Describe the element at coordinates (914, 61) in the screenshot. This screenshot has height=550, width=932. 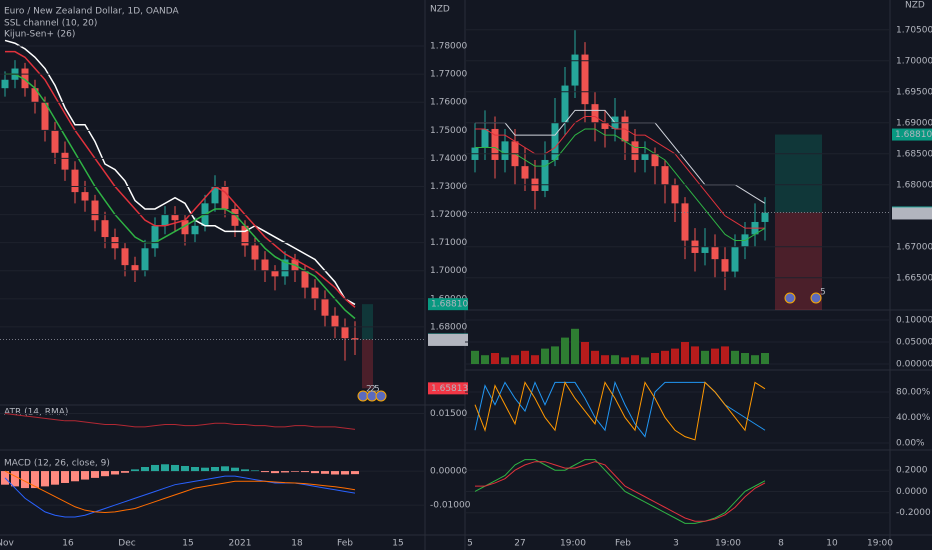
I see `price-tick-label: 1.70000` at that location.